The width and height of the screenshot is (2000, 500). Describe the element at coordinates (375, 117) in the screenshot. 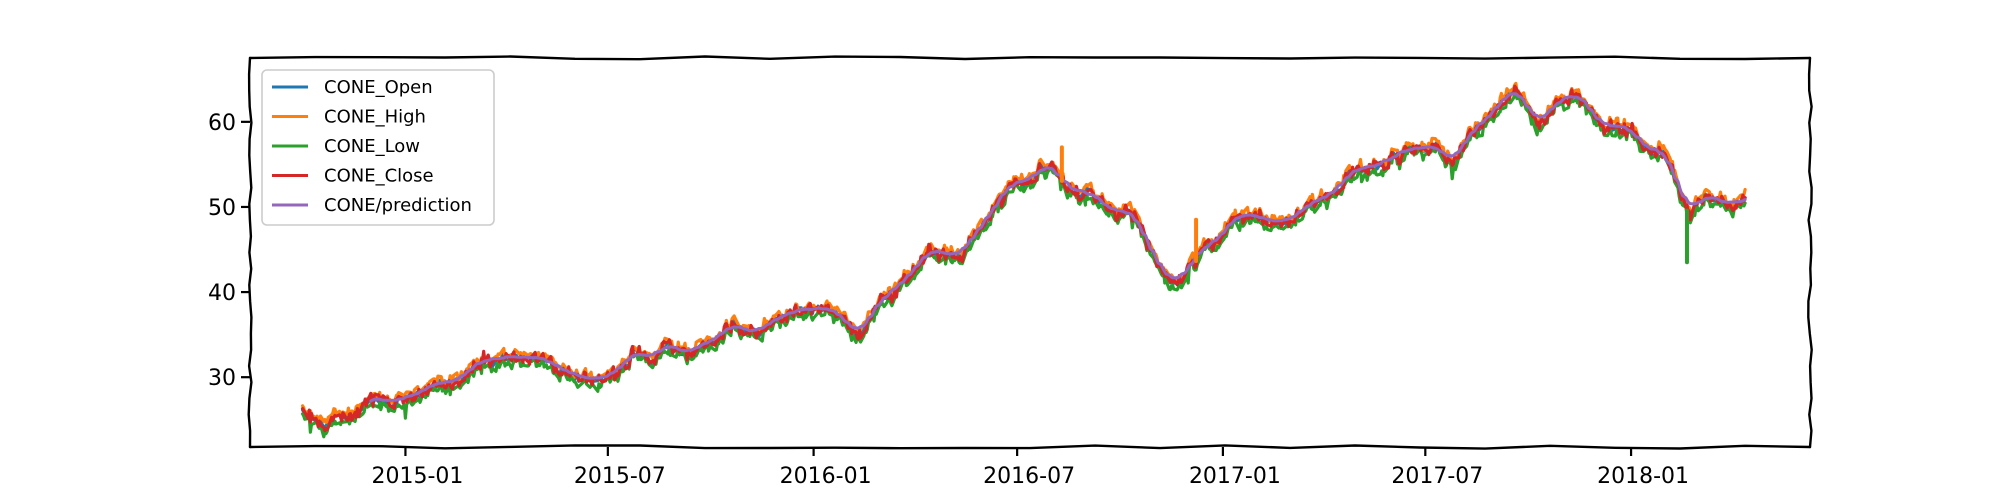

I see `legend-label-cone-high: CONE_High` at that location.